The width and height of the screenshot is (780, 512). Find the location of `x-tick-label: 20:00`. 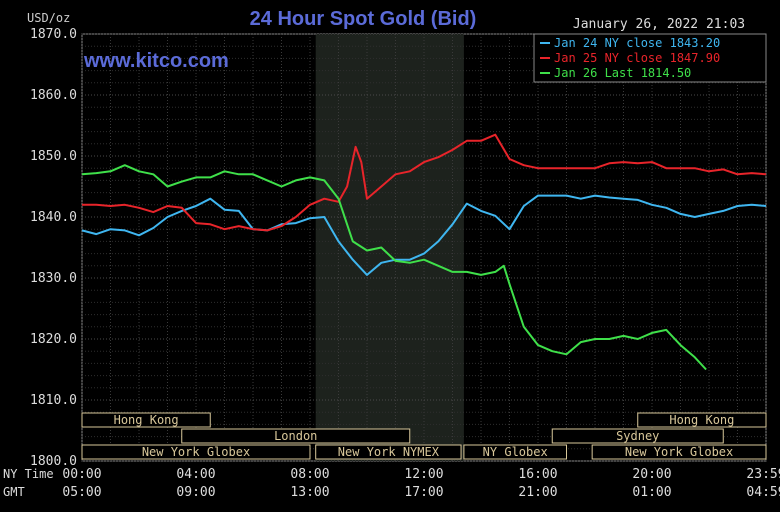

x-tick-label: 20:00 is located at coordinates (651, 474).